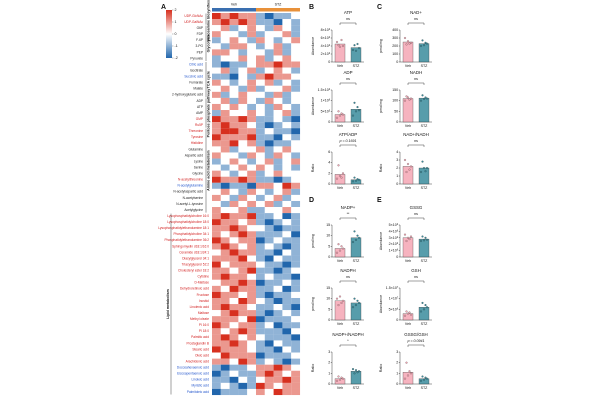 The width and height of the screenshot is (600, 400). What do you see at coordinates (202, 355) in the screenshot?
I see `row-label: Oleic acid` at bounding box center [202, 355].